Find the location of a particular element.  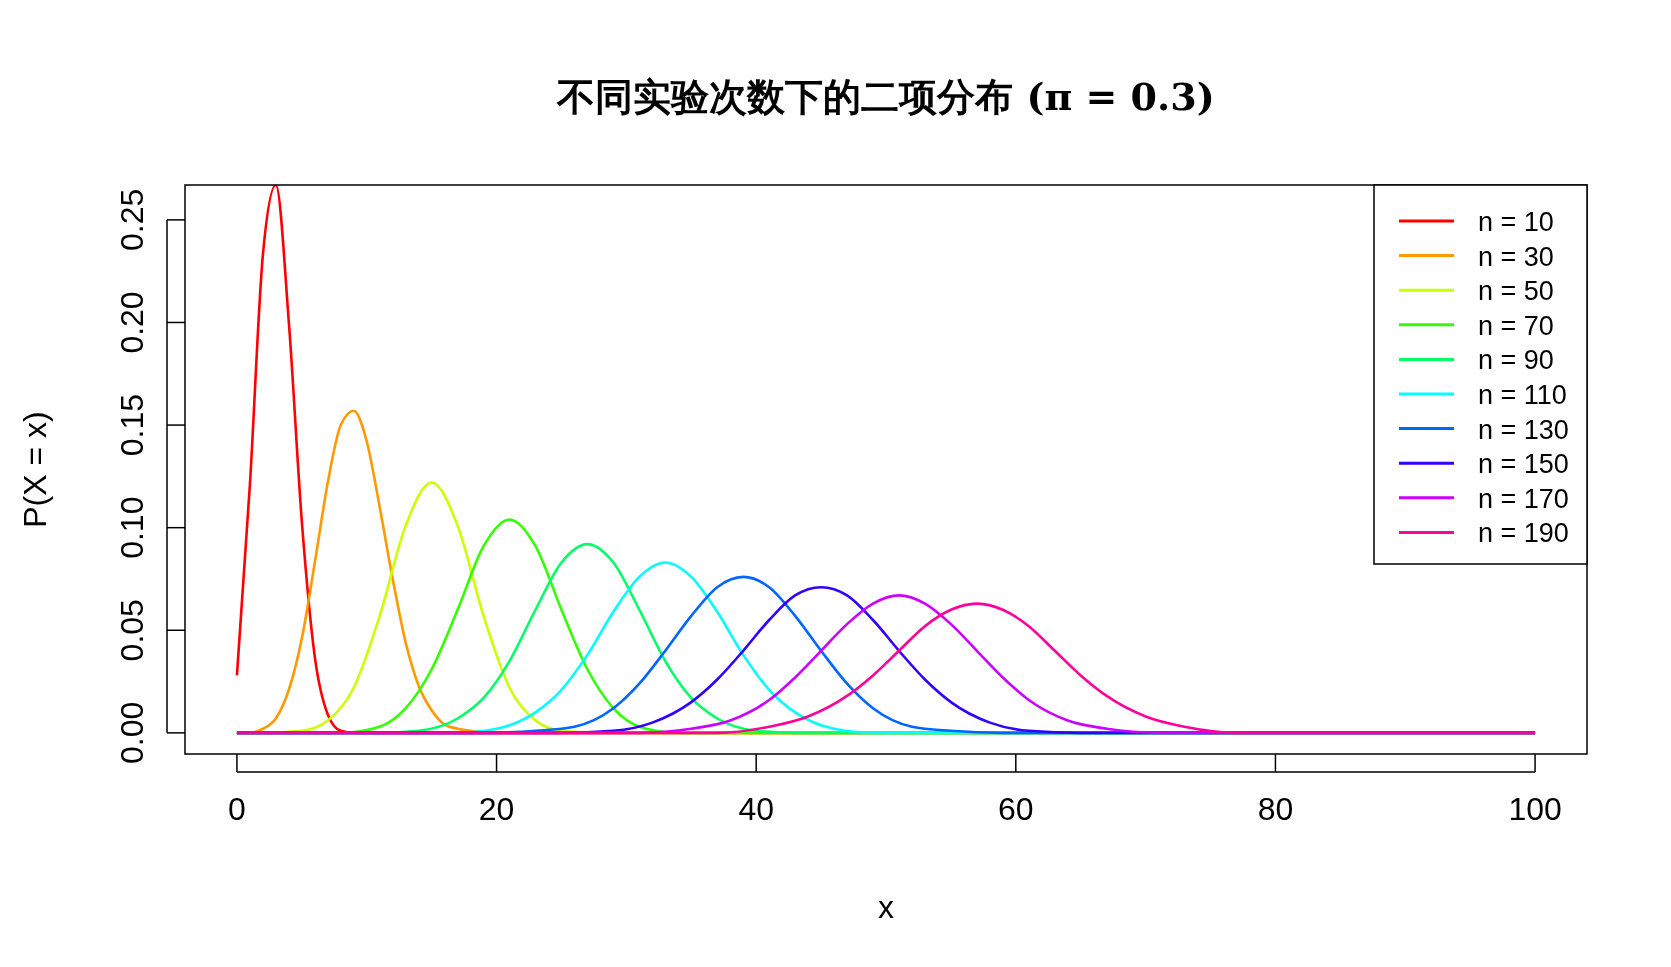

x-tick-label: 40 is located at coordinates (756, 809).